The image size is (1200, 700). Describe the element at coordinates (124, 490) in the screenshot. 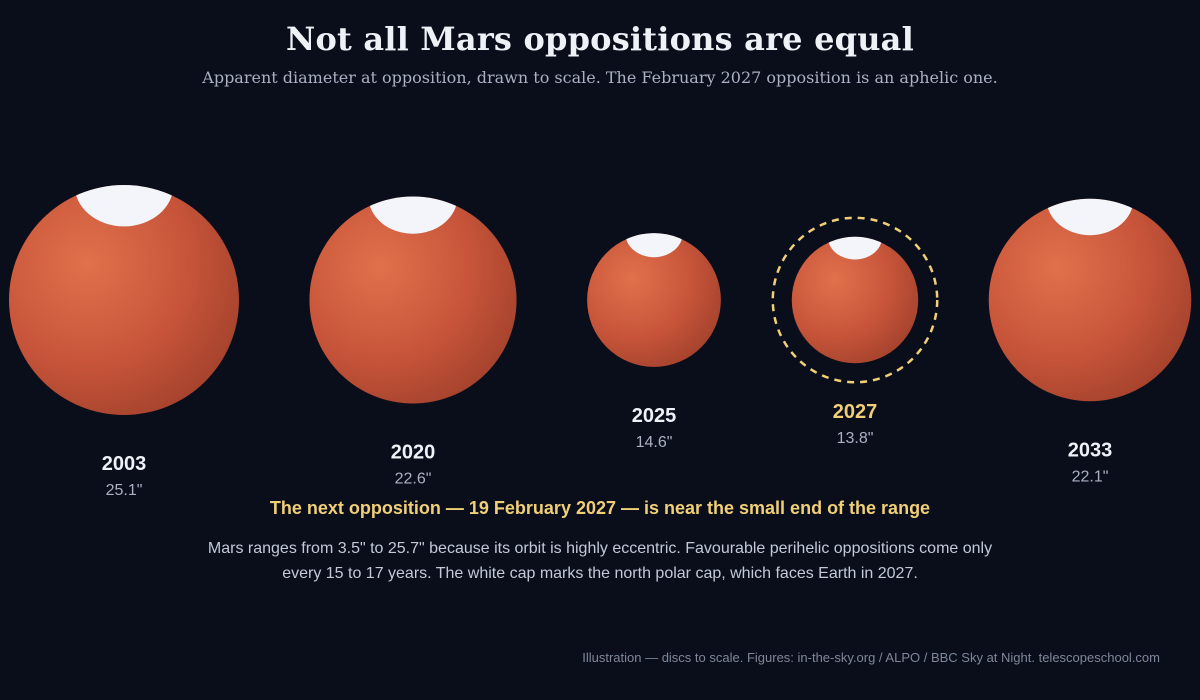

I see `diameter-label: 25.1"` at that location.